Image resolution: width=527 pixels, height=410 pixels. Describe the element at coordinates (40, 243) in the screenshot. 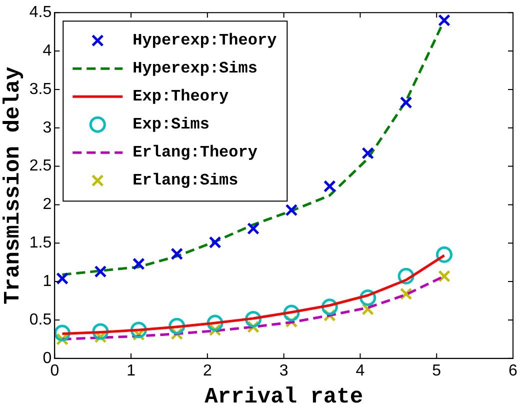

I see `y-tick-label: 1.5` at that location.